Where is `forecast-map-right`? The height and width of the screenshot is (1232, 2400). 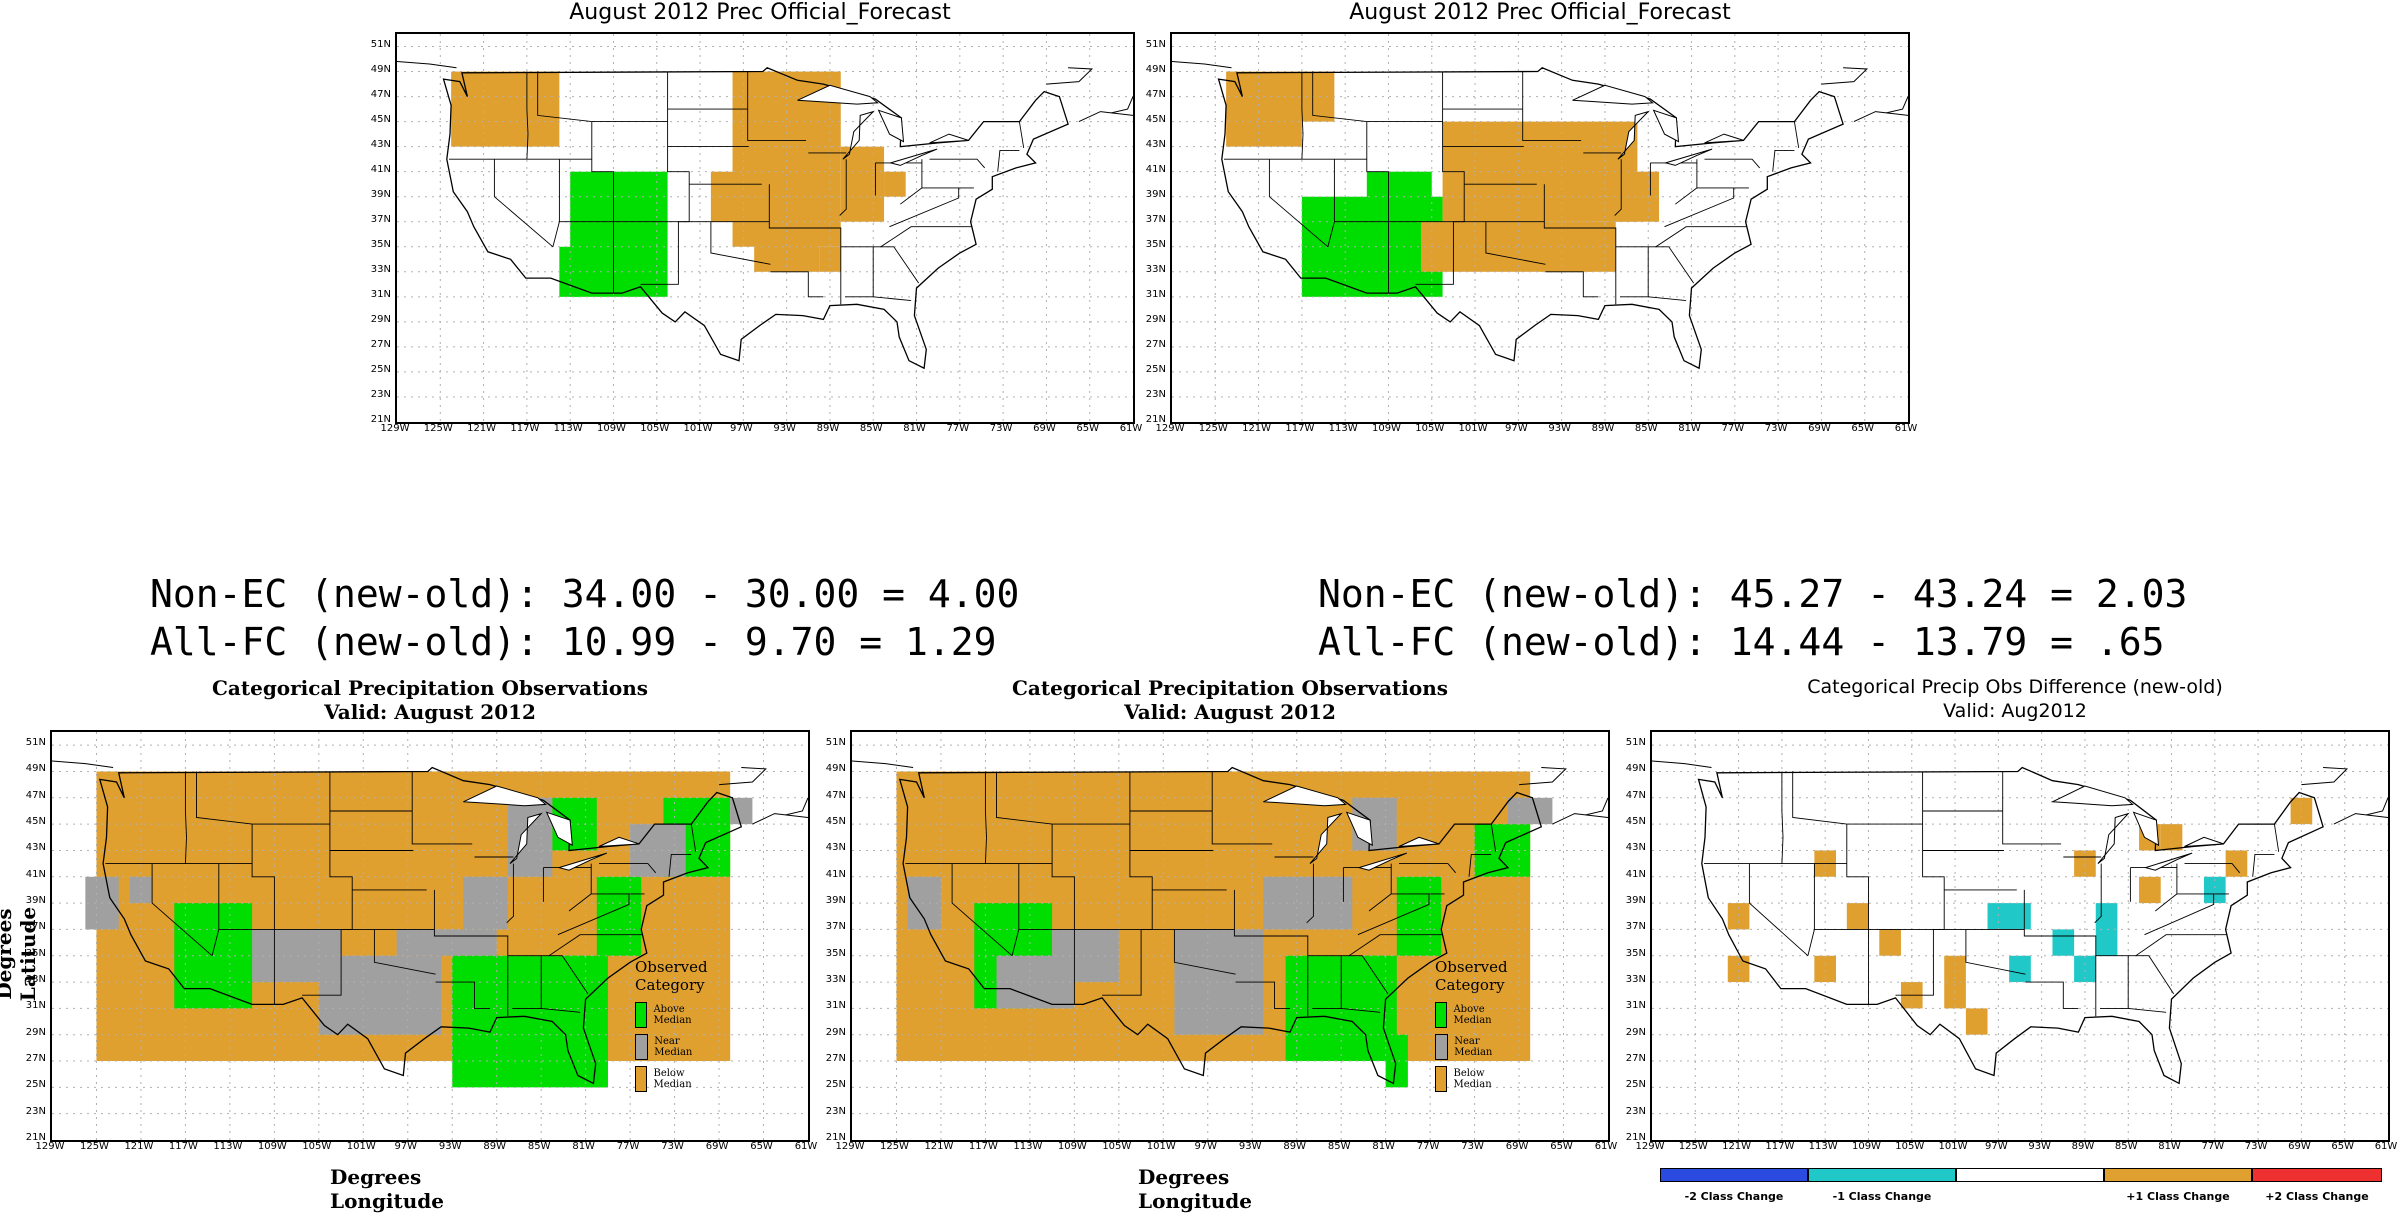 forecast-map-right is located at coordinates (1540, 228).